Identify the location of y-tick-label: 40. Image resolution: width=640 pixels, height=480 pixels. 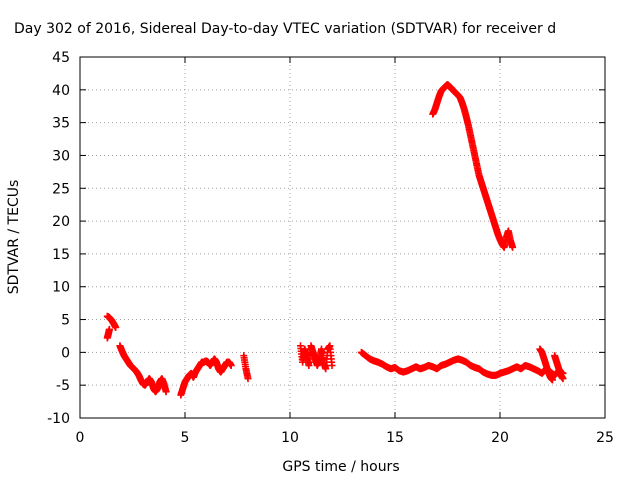
(61, 91).